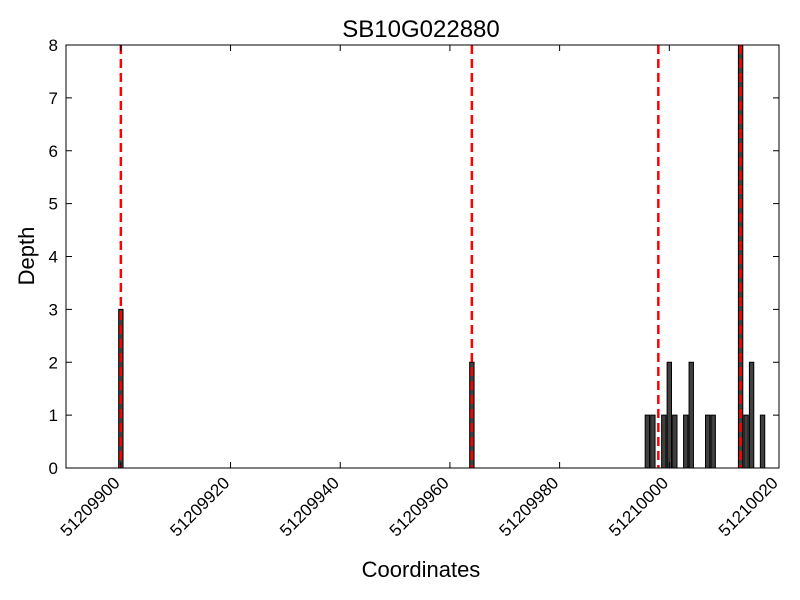 The width and height of the screenshot is (800, 600). I want to click on x-tick-label-3: 51209960, so click(419, 506).